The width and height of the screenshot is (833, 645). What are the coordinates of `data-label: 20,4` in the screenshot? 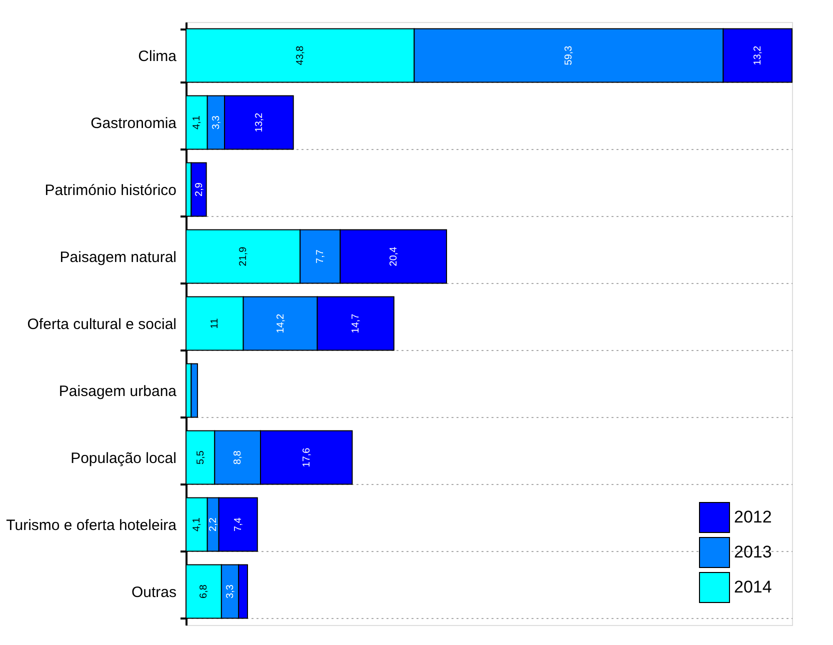 It's located at (394, 256).